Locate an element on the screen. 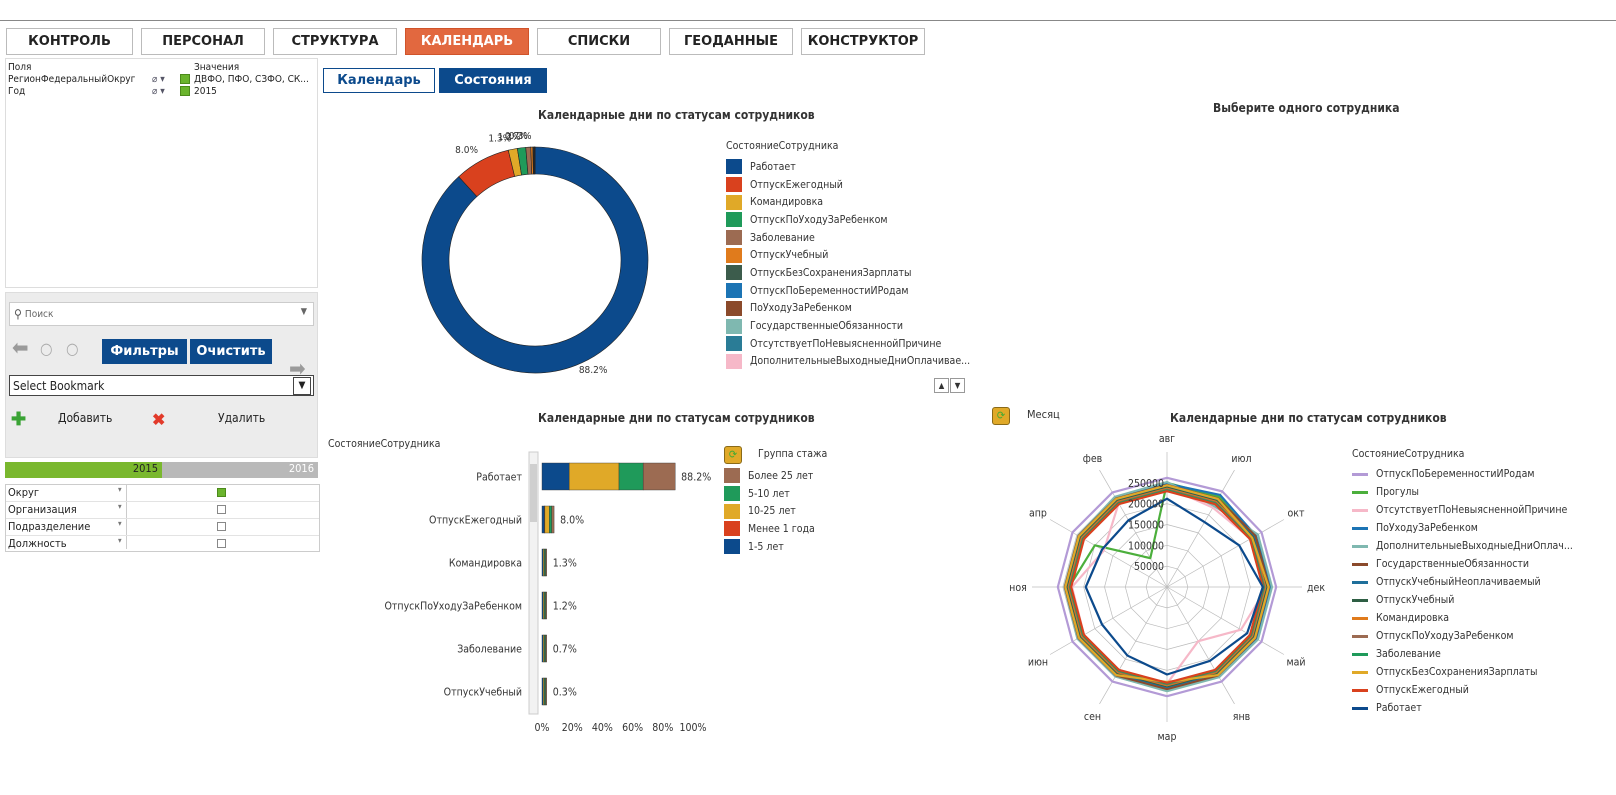 This screenshot has height=795, width=1616. checkbox-checked is located at coordinates (221, 492).